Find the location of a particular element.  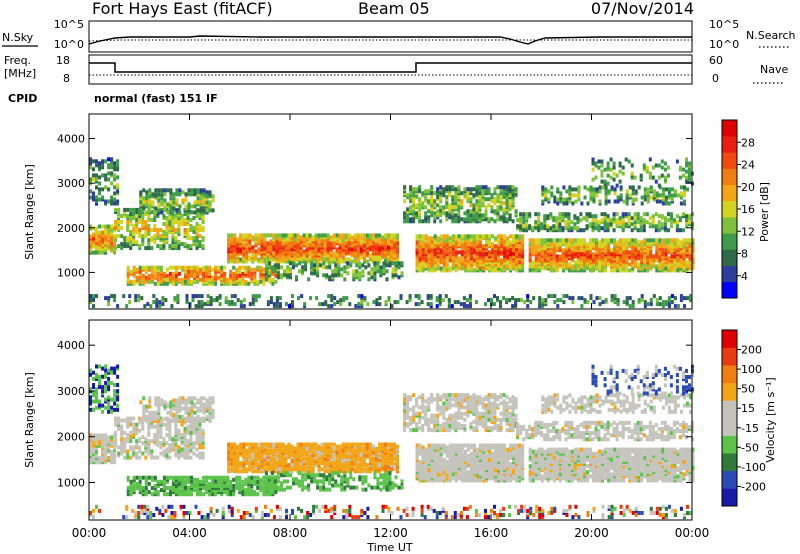

power-ylabel: Slant Range [km] is located at coordinates (29, 212).